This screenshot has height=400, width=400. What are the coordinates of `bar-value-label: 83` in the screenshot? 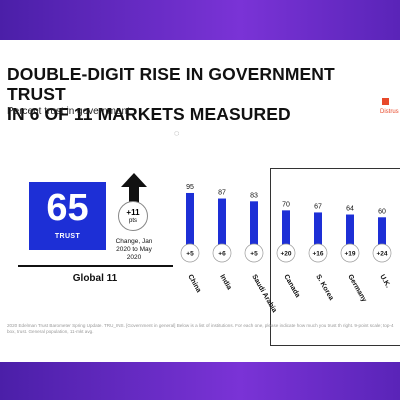 It's located at (254, 195).